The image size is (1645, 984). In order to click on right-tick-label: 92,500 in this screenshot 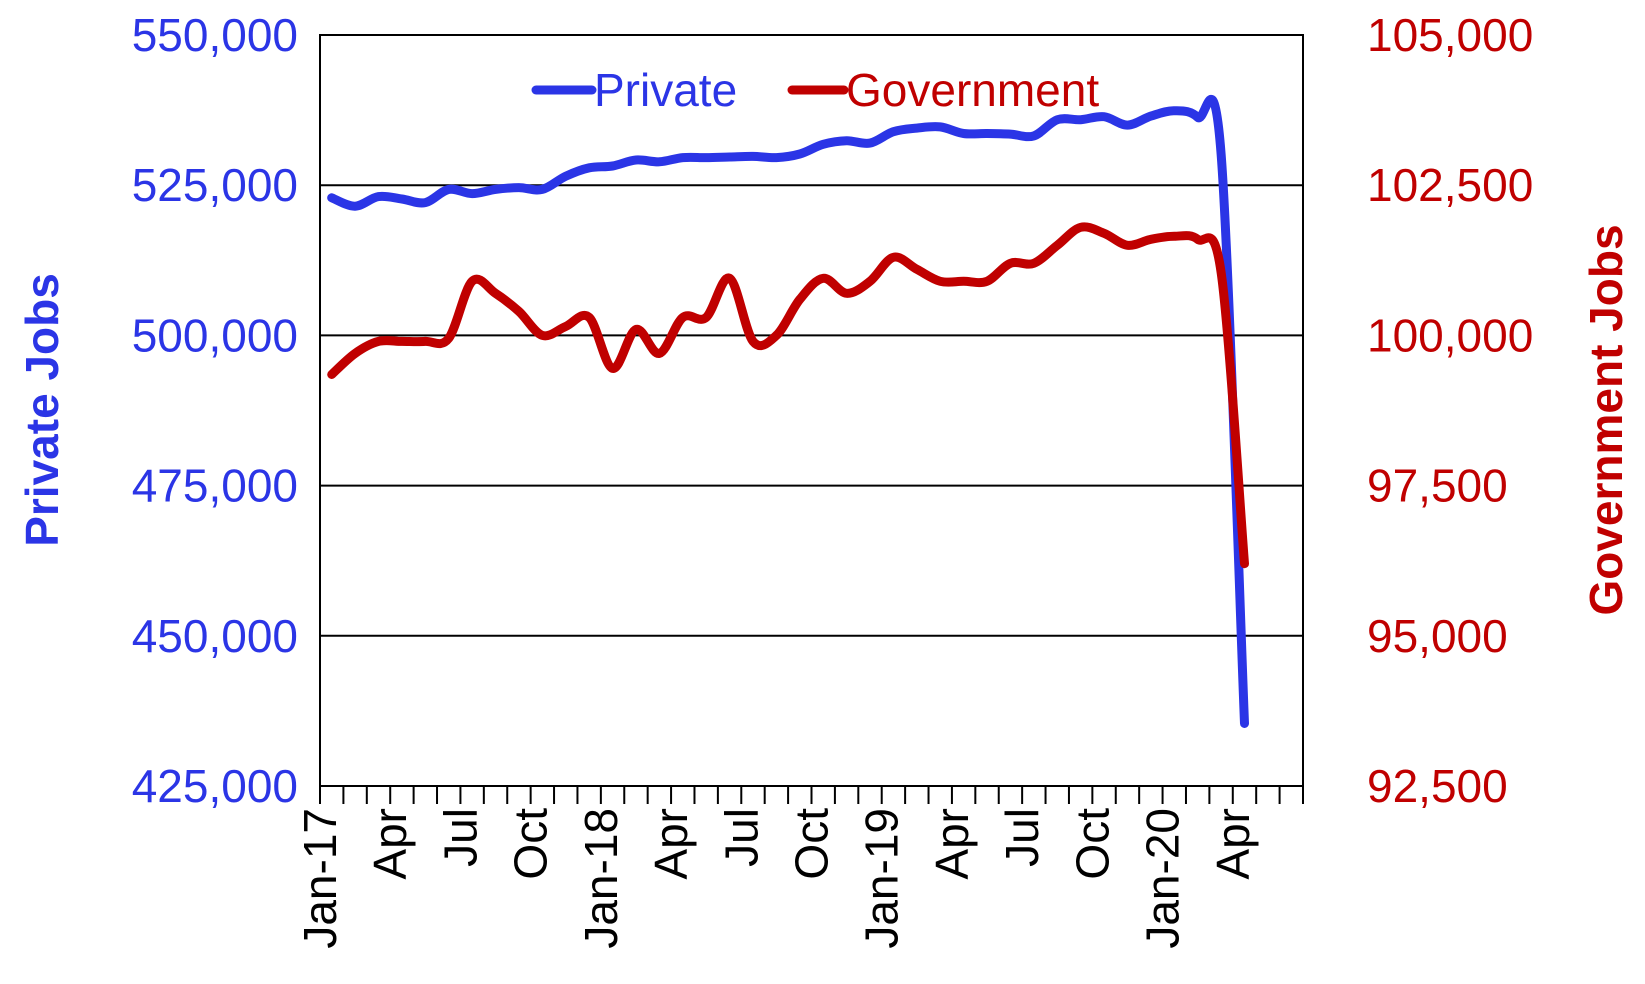, I will do `click(1437, 786)`.